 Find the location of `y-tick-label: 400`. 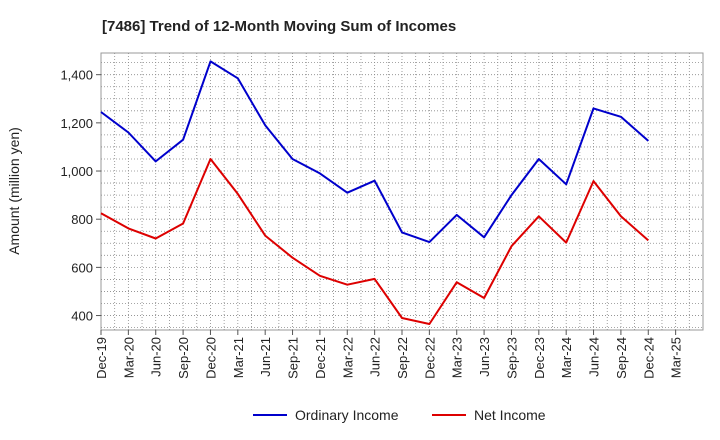

y-tick-label: 400 is located at coordinates (82, 316).